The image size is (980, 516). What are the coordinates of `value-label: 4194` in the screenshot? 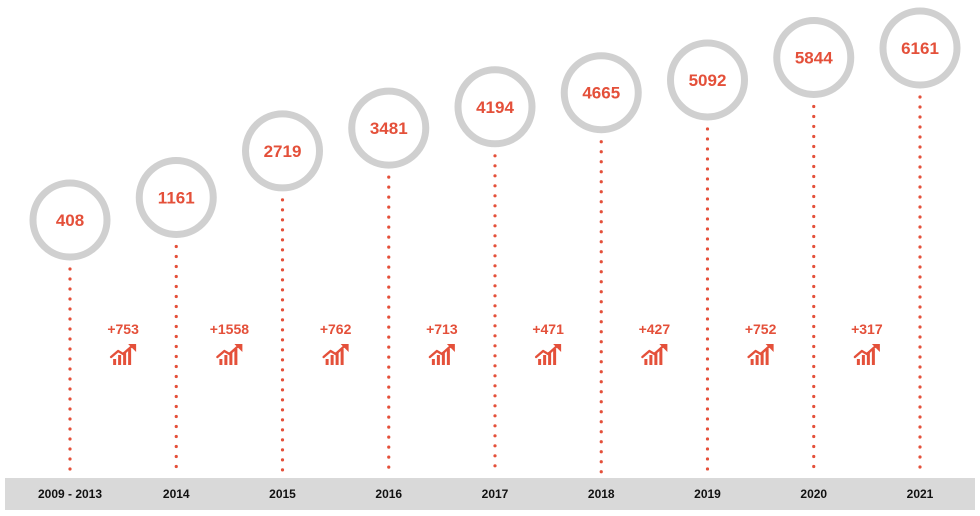 It's located at (495, 107).